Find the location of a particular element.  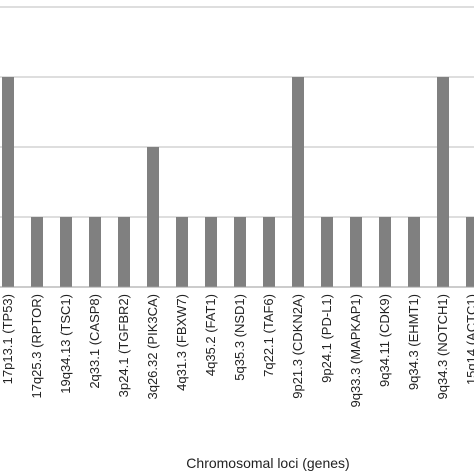

x-axis-title: Chromosomal loci (genes) is located at coordinates (267, 463).